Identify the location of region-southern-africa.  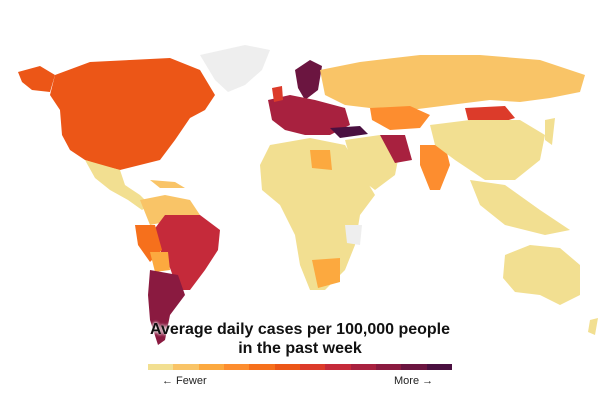
(326, 273).